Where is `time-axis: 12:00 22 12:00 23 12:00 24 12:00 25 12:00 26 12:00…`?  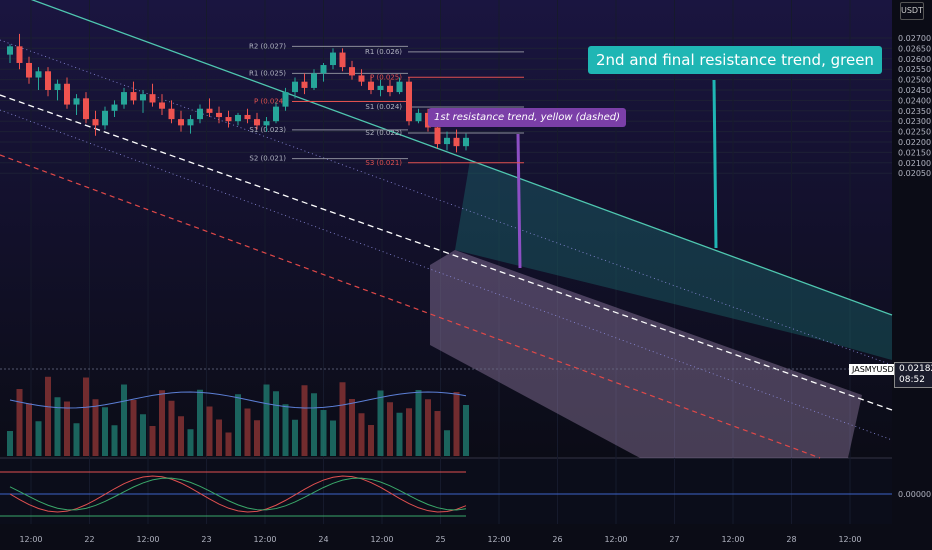
time-axis: 12:00 22 12:00 23 12:00 24 12:00 25 12:00 26 12:00… is located at coordinates (440, 539).